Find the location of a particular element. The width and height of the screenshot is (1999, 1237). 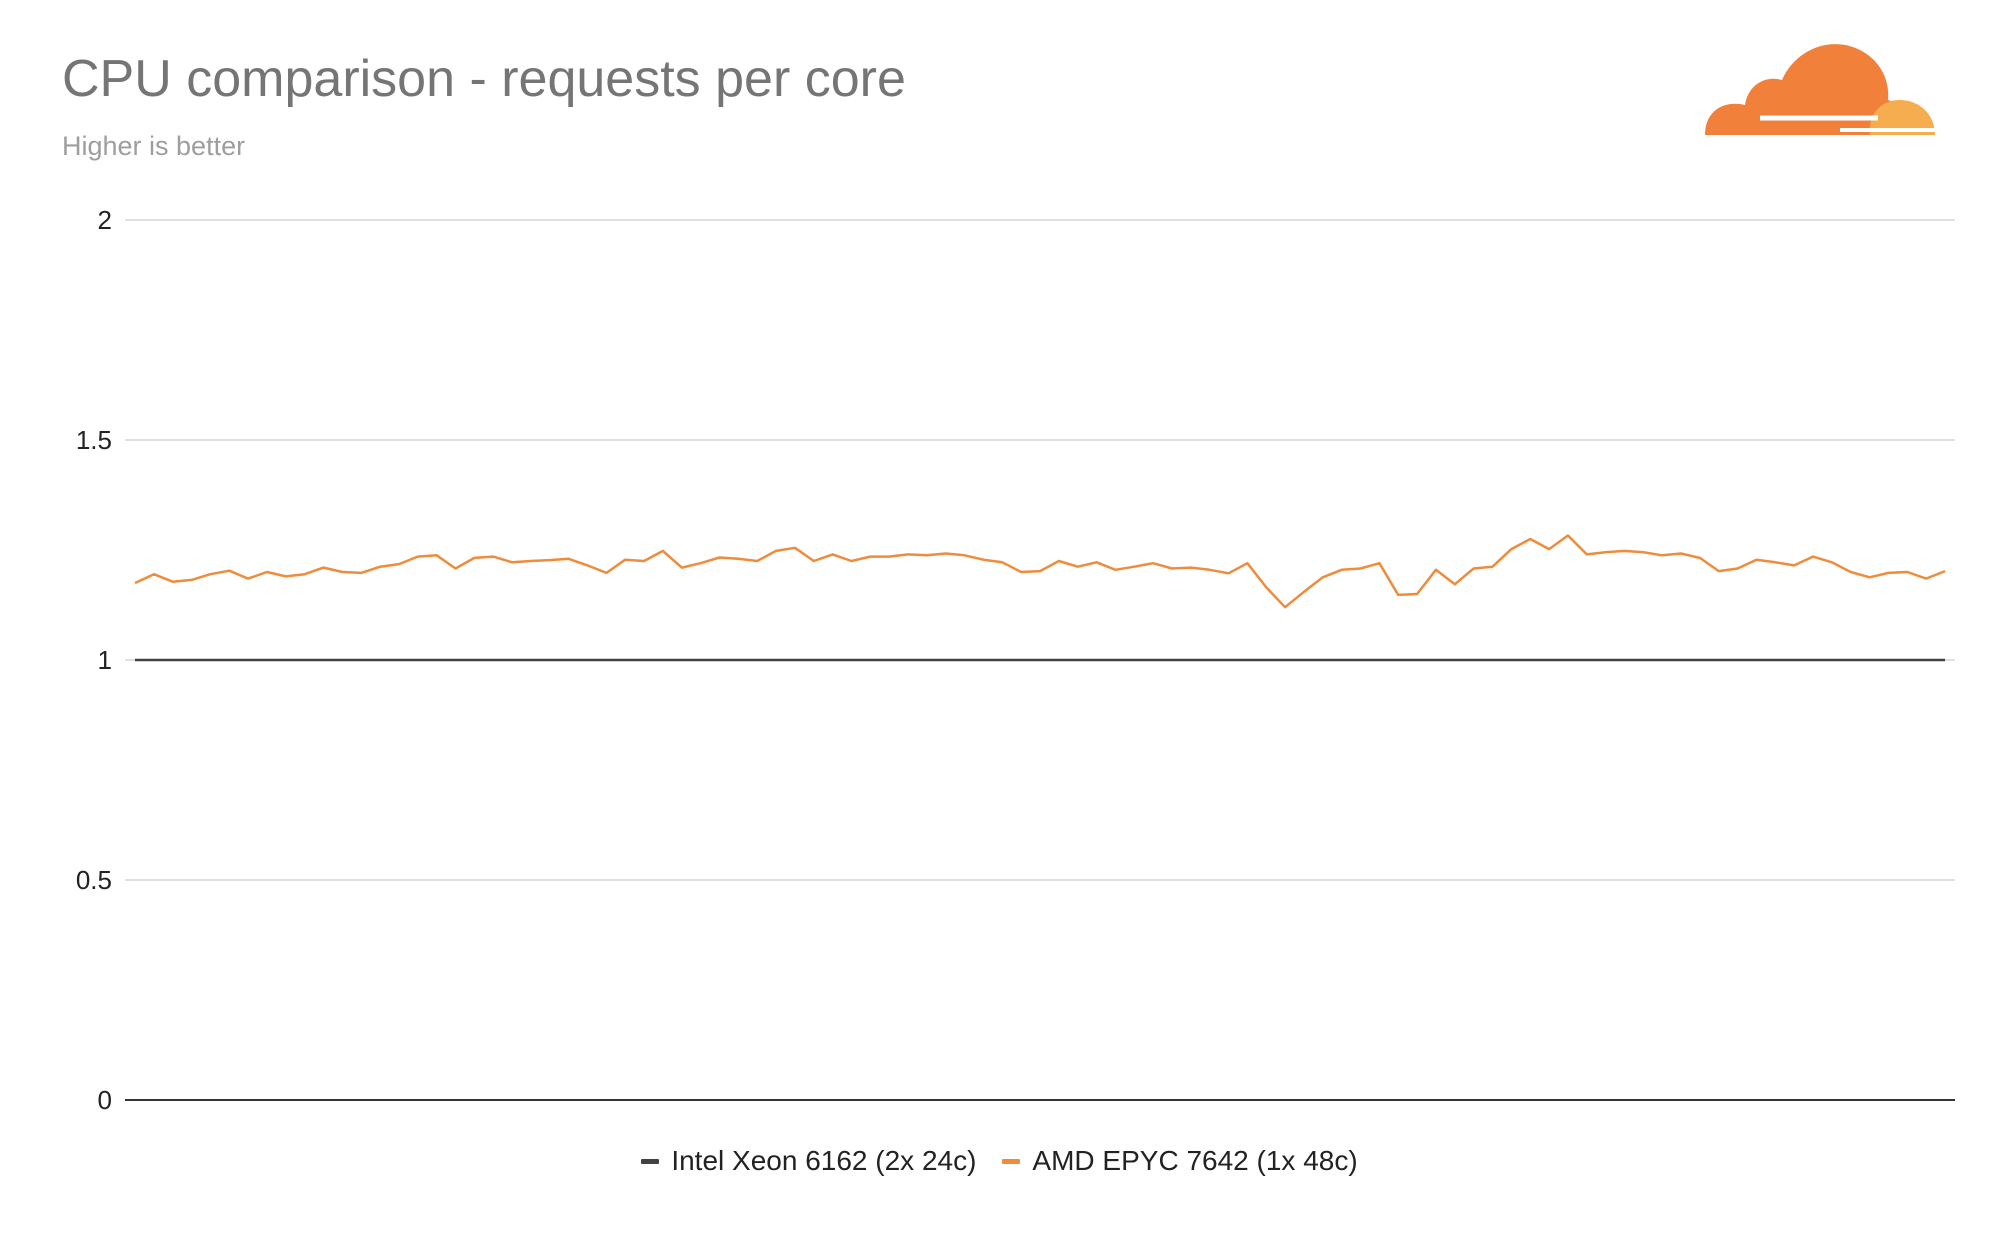

legend-item-intel: Intel Xeon 6162 (2x 24c) is located at coordinates (808, 1161).